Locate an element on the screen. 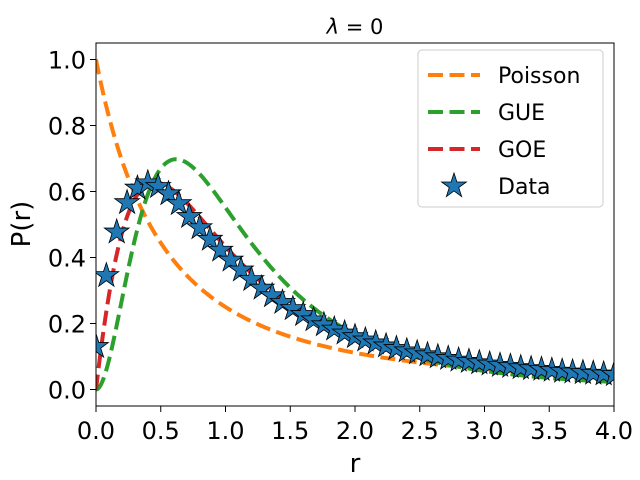  legend-data-label: Data is located at coordinates (524, 187).